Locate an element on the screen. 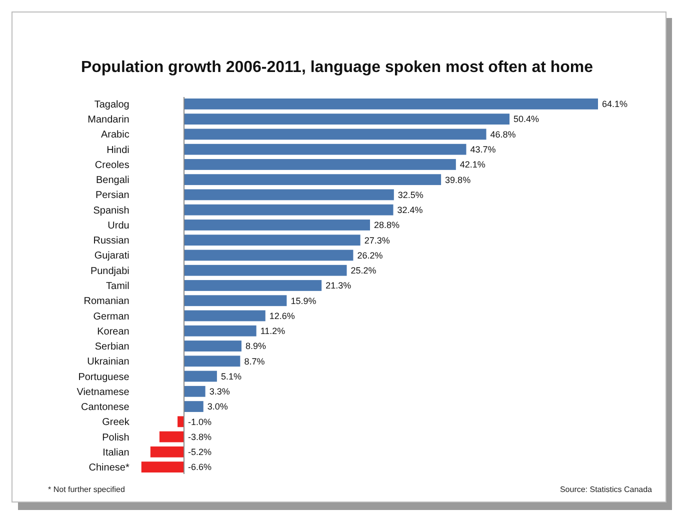 The height and width of the screenshot is (517, 684). y-tick-label: Ukrainian is located at coordinates (108, 362).